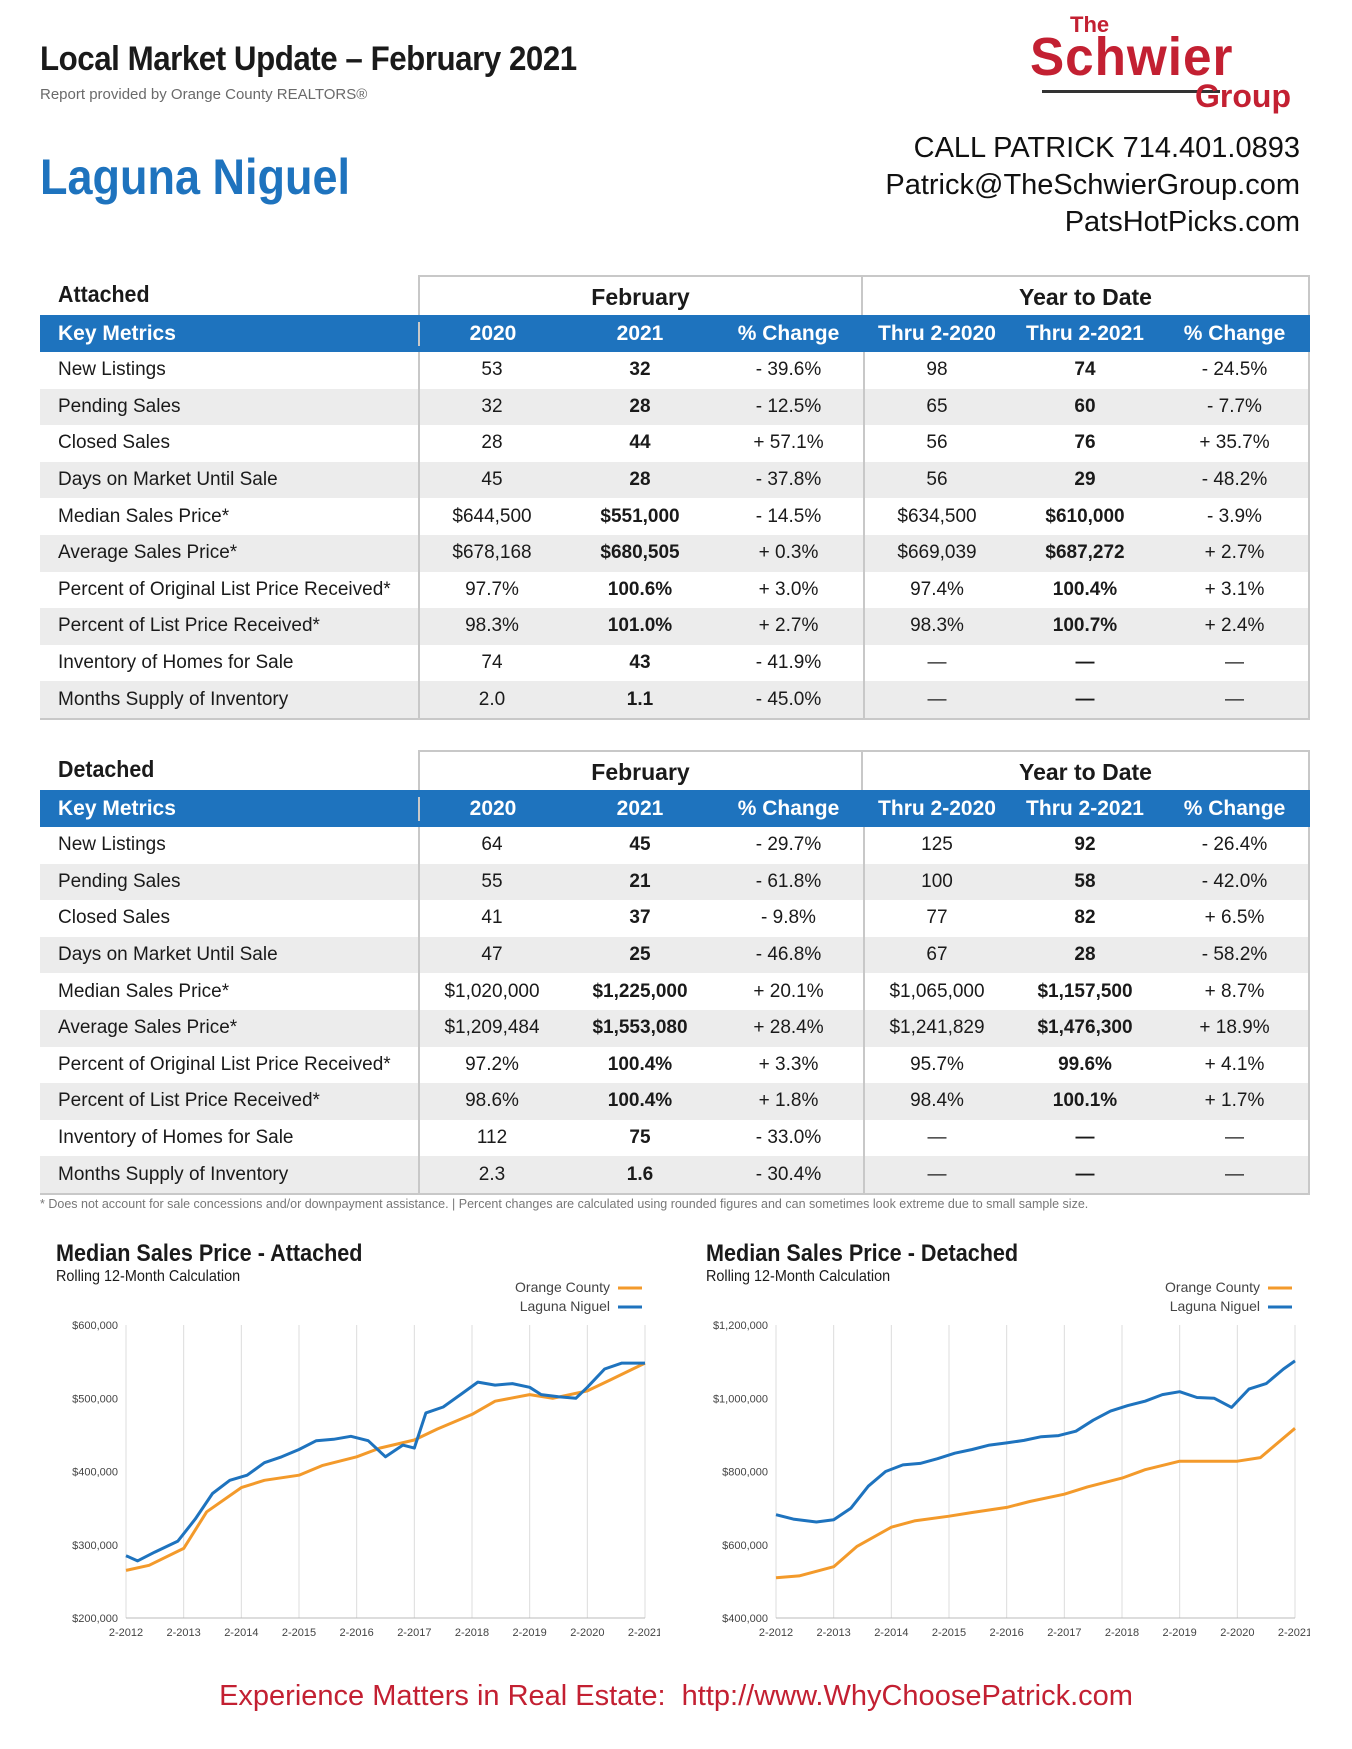  What do you see at coordinates (788, 955) in the screenshot?
I see `table-cell: - 46.8%` at bounding box center [788, 955].